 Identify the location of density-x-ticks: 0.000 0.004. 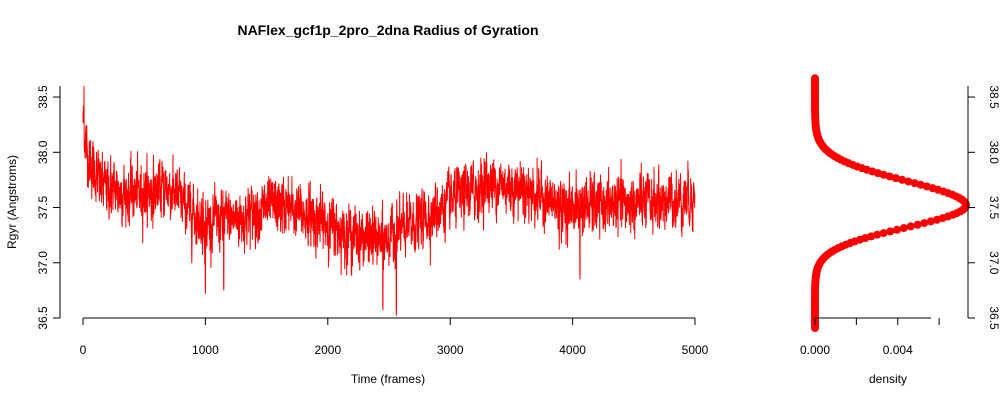
(870, 337).